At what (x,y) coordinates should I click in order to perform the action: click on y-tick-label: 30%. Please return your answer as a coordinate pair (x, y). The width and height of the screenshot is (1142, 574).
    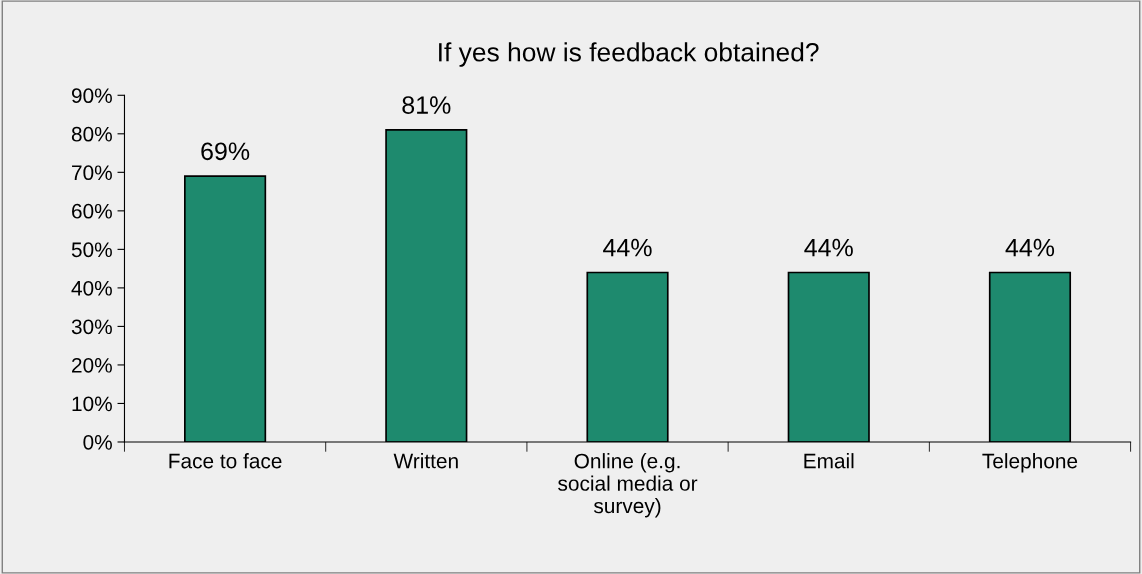
    Looking at the image, I should click on (91, 327).